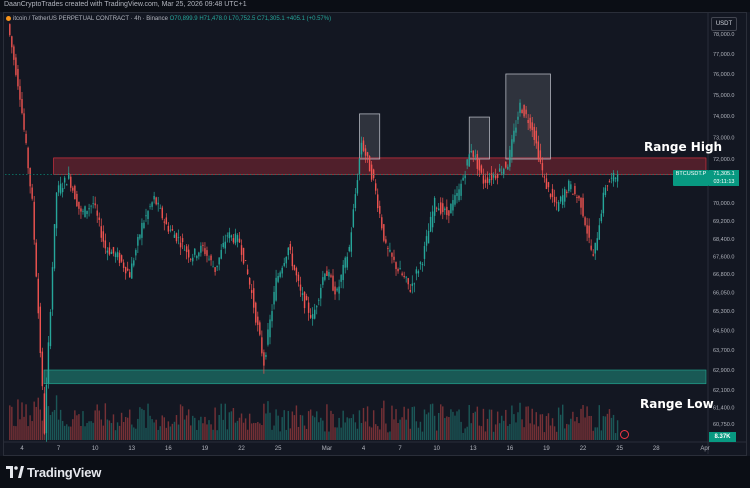  I want to click on y-tick-label: 78,000.0, so click(723, 35).